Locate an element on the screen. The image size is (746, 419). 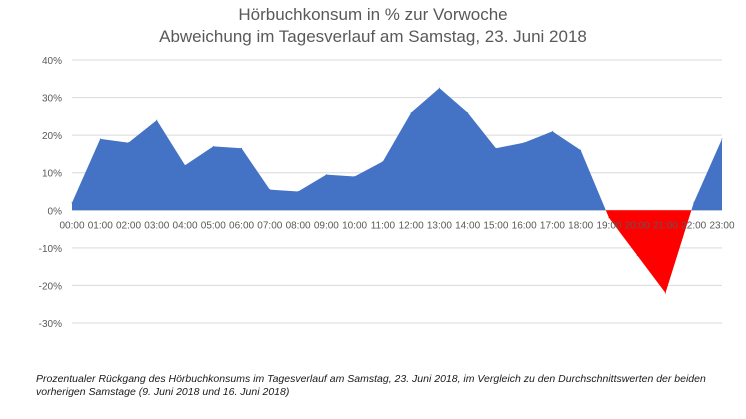
x-tick-label: 17:00 is located at coordinates (552, 225).